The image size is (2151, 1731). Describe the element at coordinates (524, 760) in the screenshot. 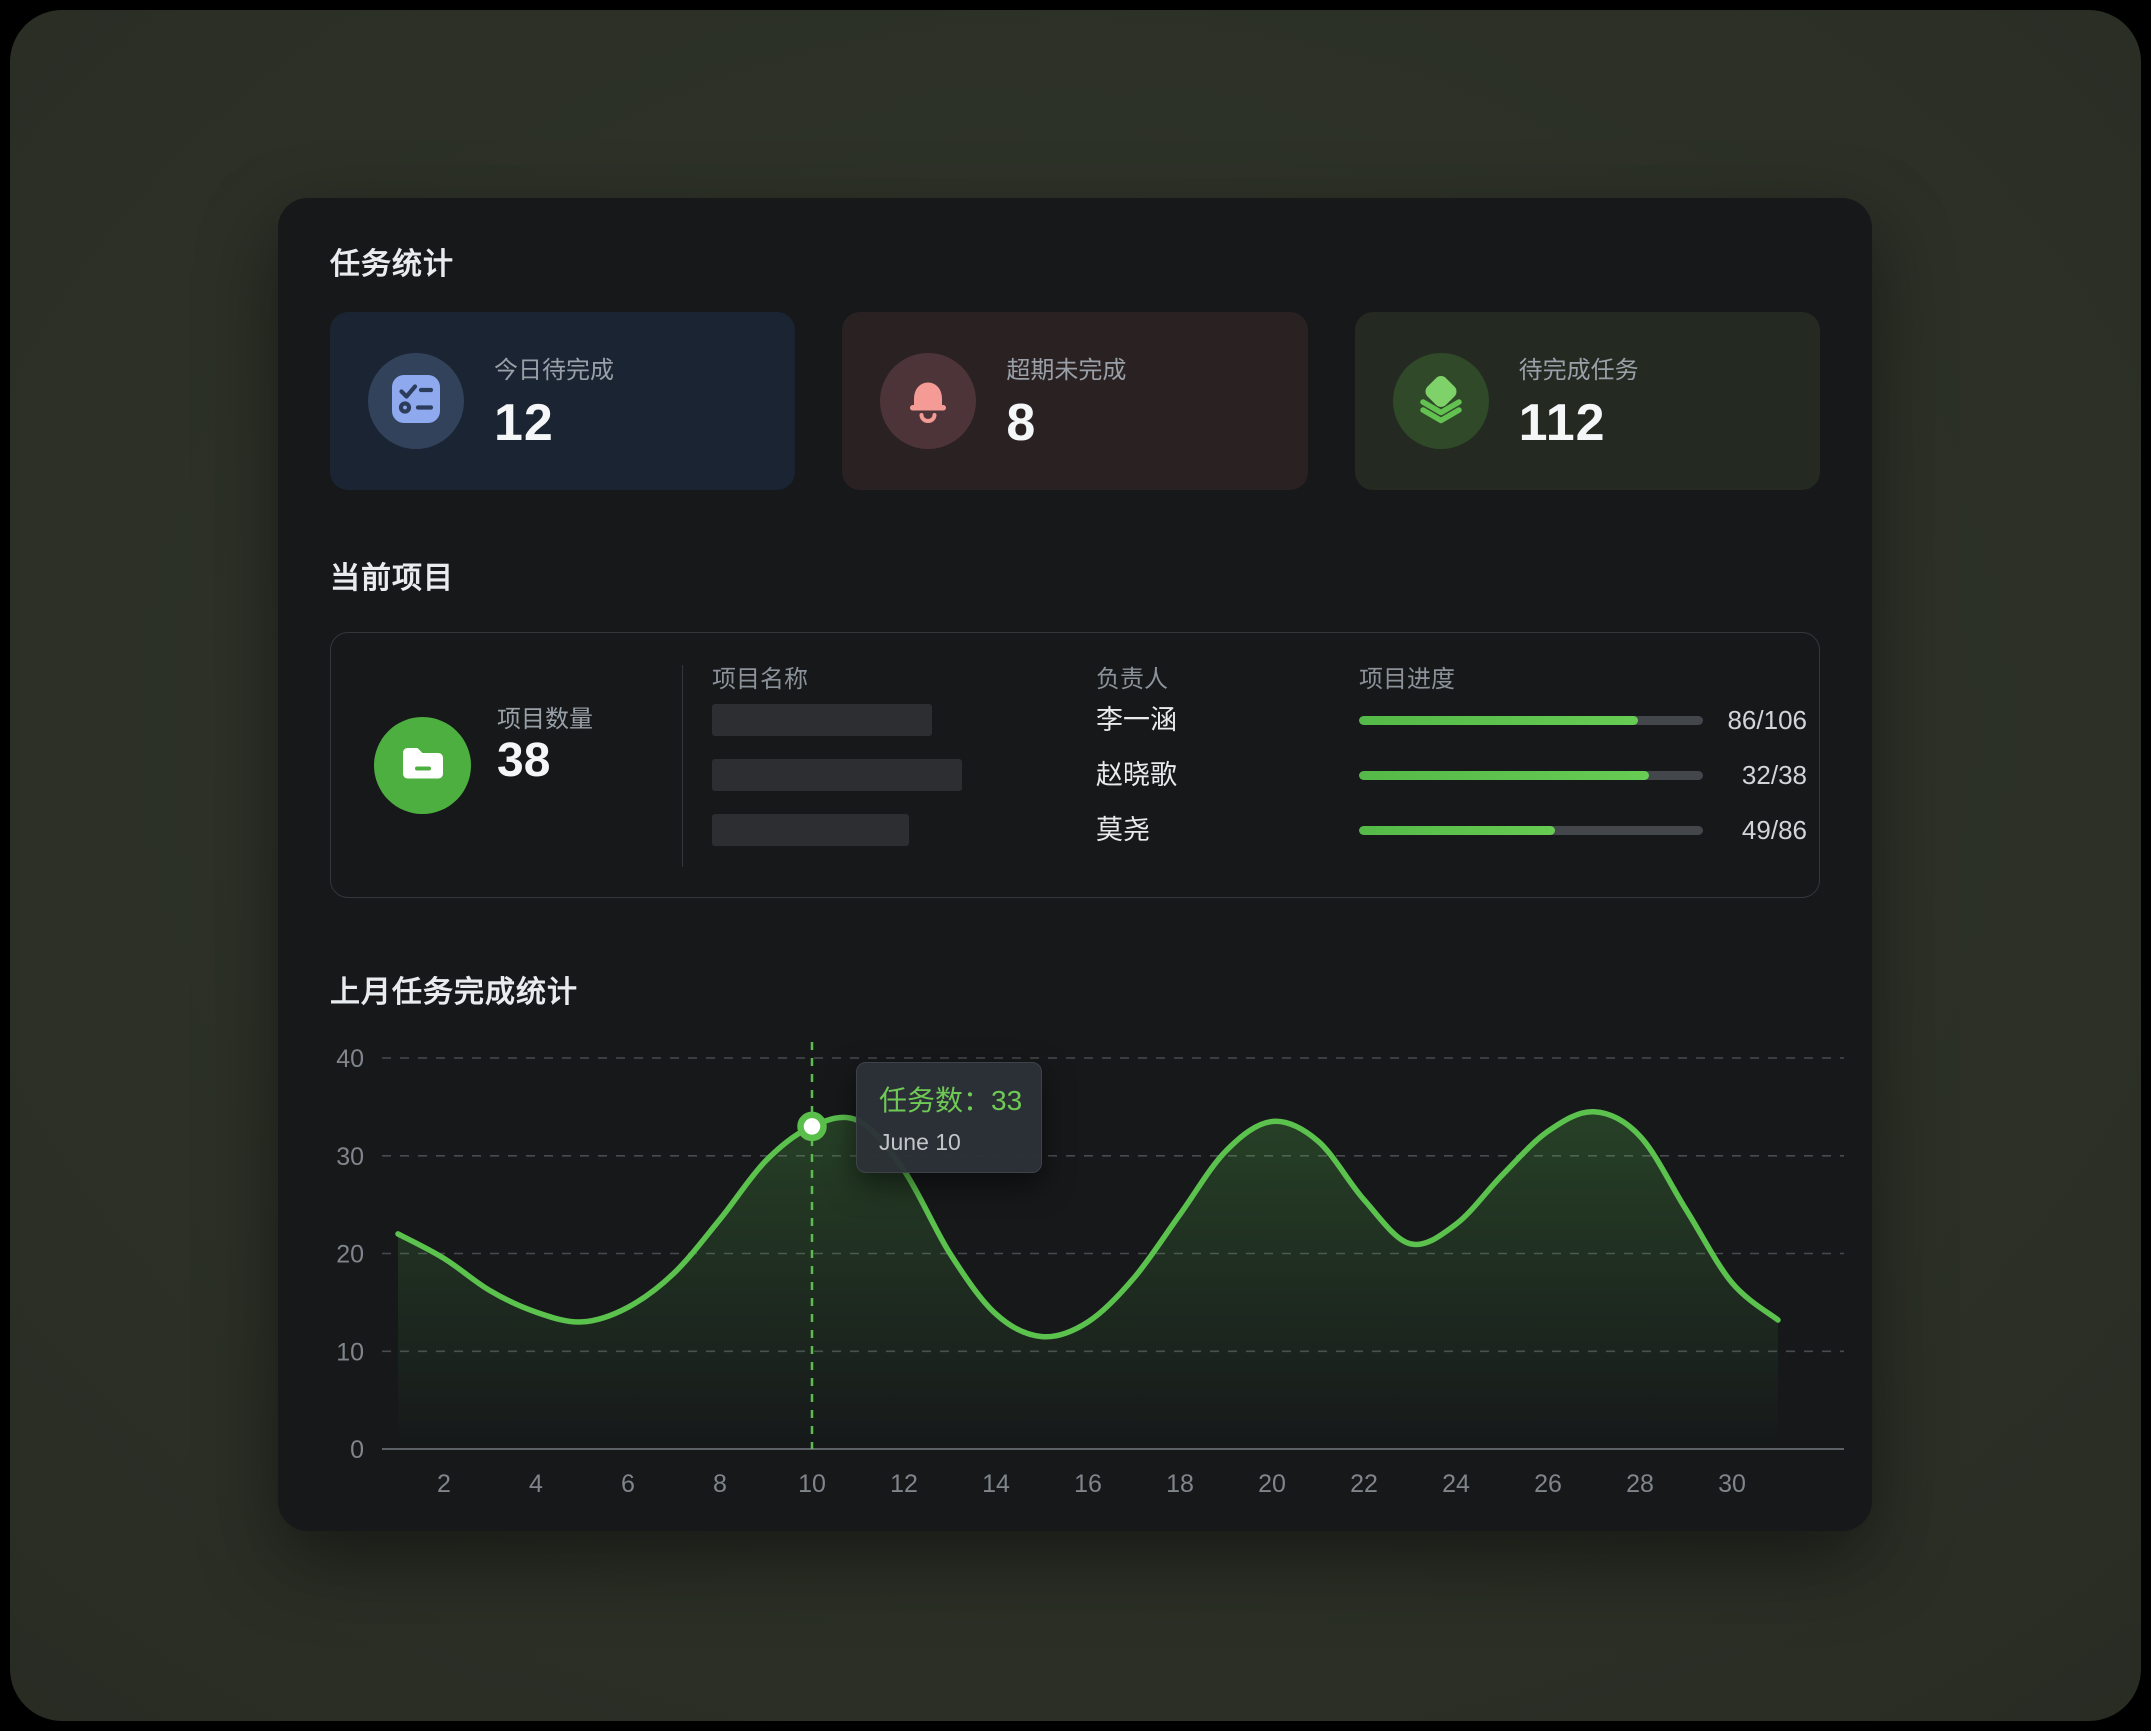

I see `project-count-value: 38` at that location.